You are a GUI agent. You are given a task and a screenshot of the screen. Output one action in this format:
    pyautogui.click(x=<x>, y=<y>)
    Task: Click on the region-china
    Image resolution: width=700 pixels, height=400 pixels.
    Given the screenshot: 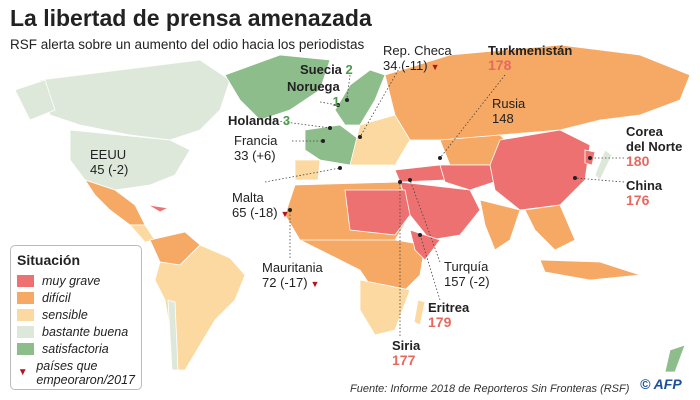 What is the action you would take?
    pyautogui.click(x=540, y=170)
    